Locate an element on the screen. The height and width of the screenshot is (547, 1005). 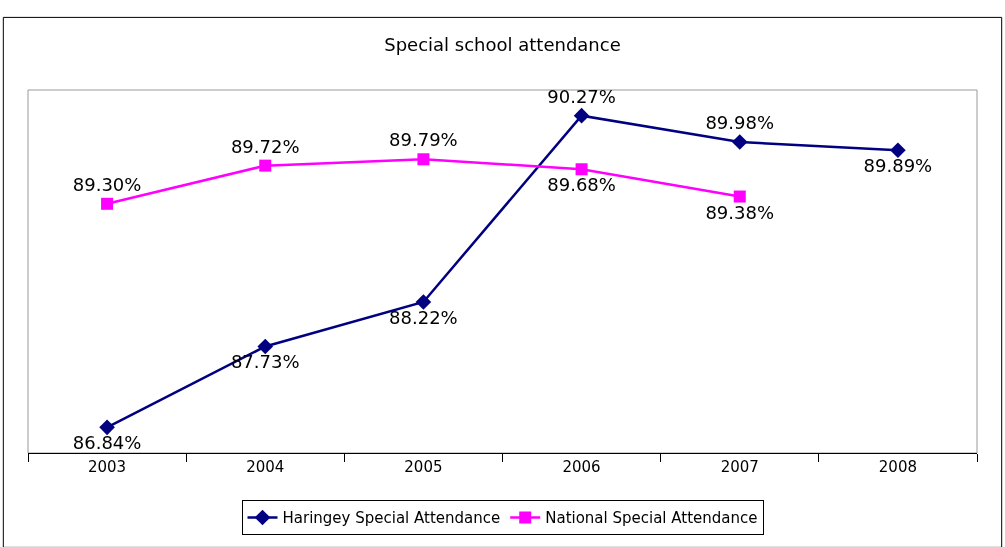
data-label: 88.22% is located at coordinates (423, 317).